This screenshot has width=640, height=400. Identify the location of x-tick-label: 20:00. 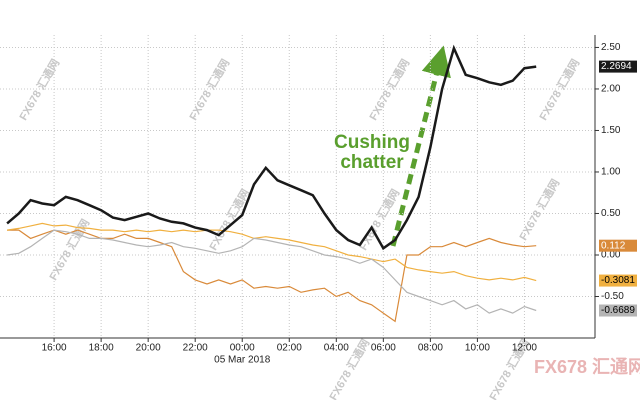
(148, 348).